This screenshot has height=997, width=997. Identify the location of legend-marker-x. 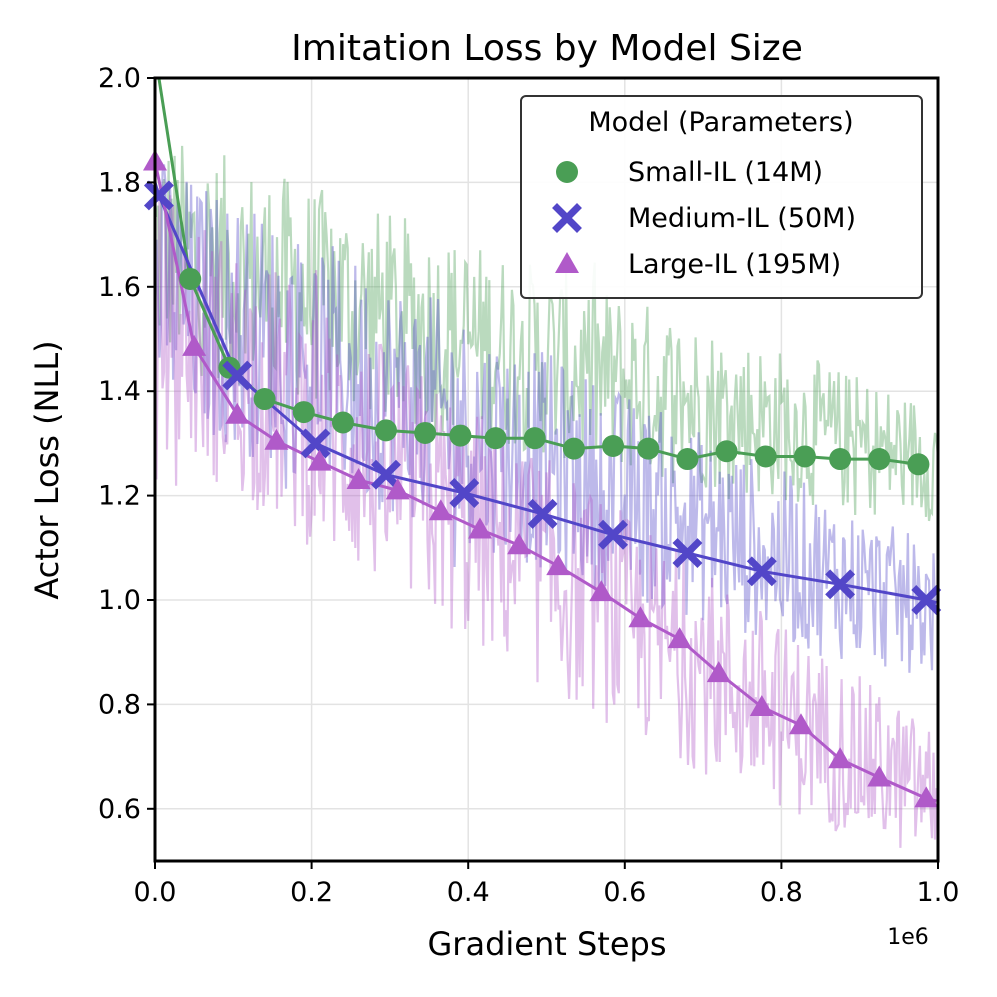
(567, 218).